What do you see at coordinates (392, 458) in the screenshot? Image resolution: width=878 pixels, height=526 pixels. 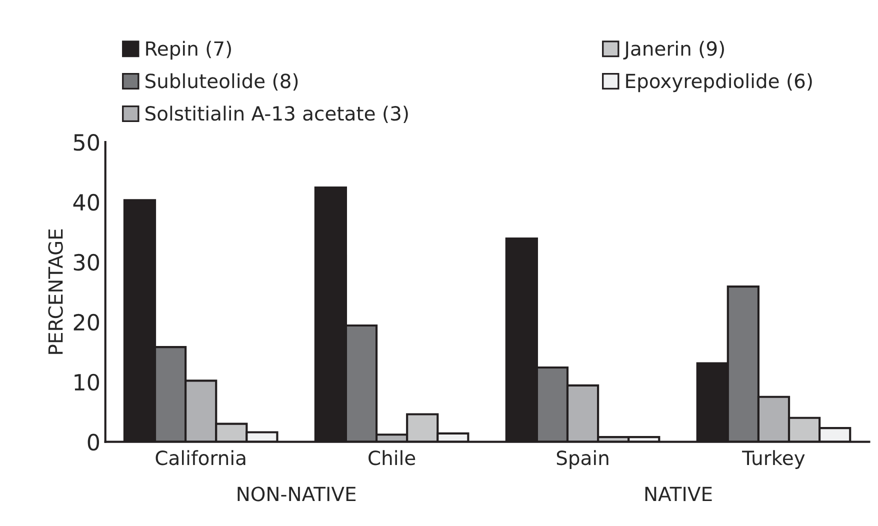 I see `x-tick-label: Chile` at bounding box center [392, 458].